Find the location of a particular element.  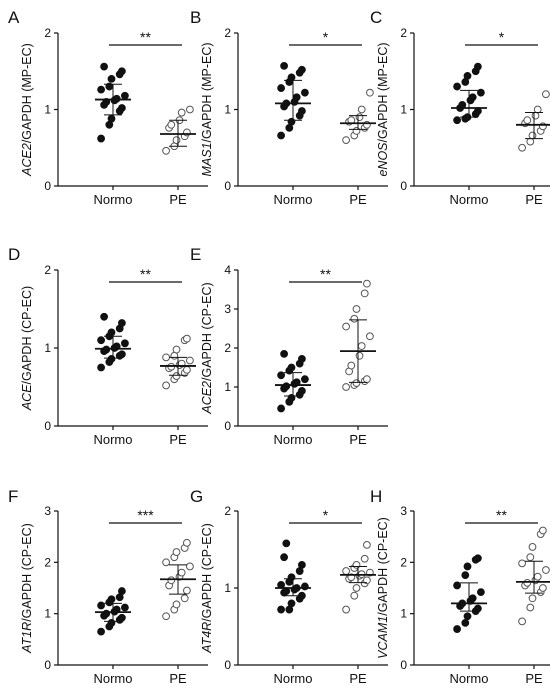

y-axis-label: AT1R/GAPDH (CP-EC) is located at coordinates (27, 588).